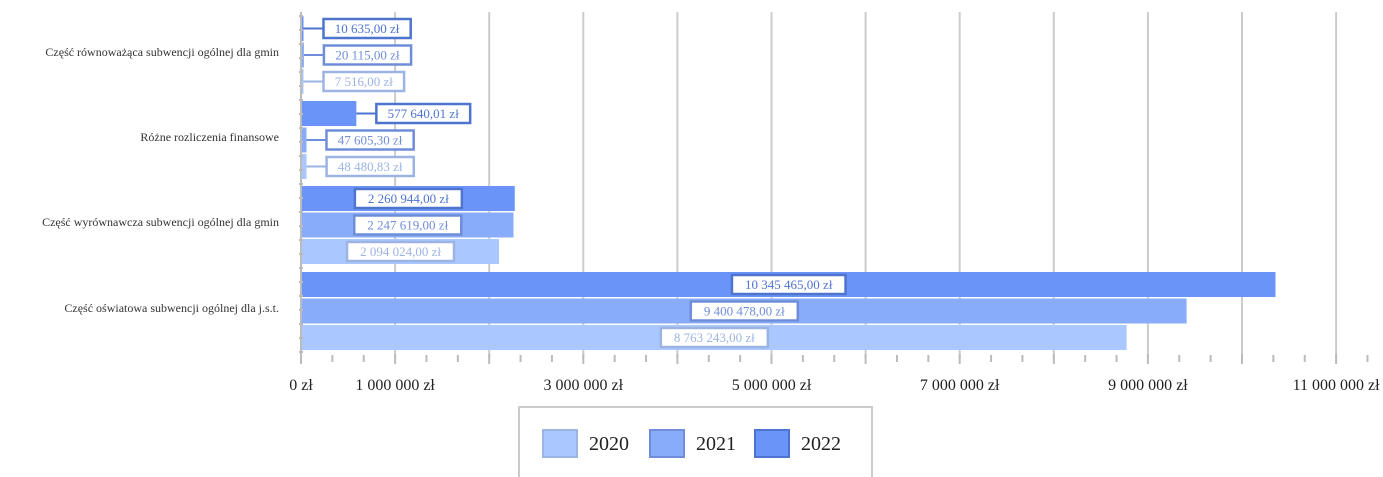 This screenshot has height=477, width=1383. Describe the element at coordinates (960, 385) in the screenshot. I see `x-tick-label: 7 000 000 zł` at that location.